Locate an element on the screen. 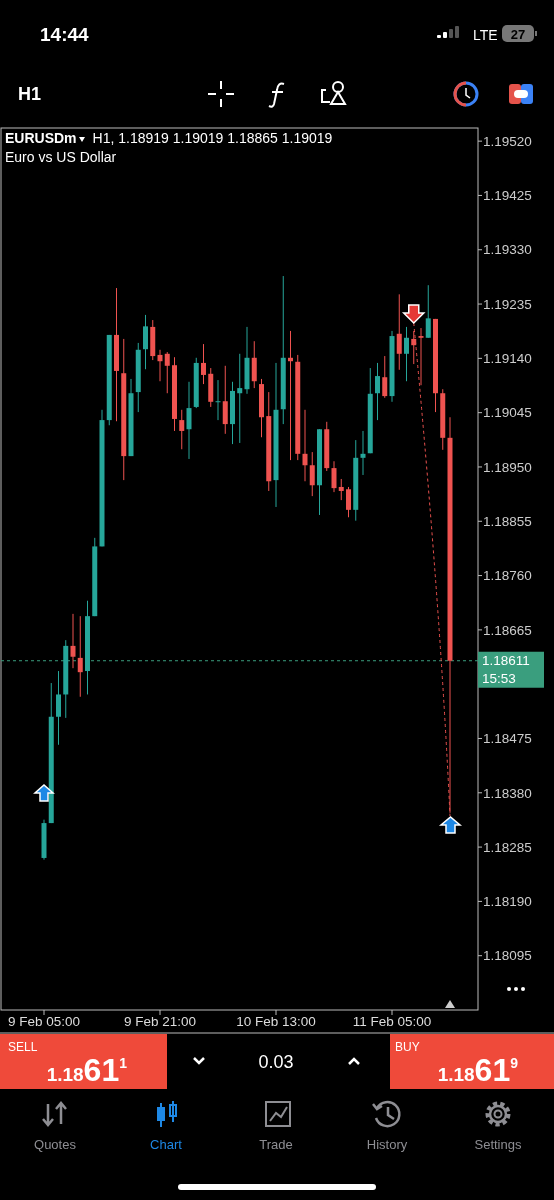 Image resolution: width=554 pixels, height=1200 pixels. x-tick-label: 11 Feb 05:00 is located at coordinates (392, 1021).